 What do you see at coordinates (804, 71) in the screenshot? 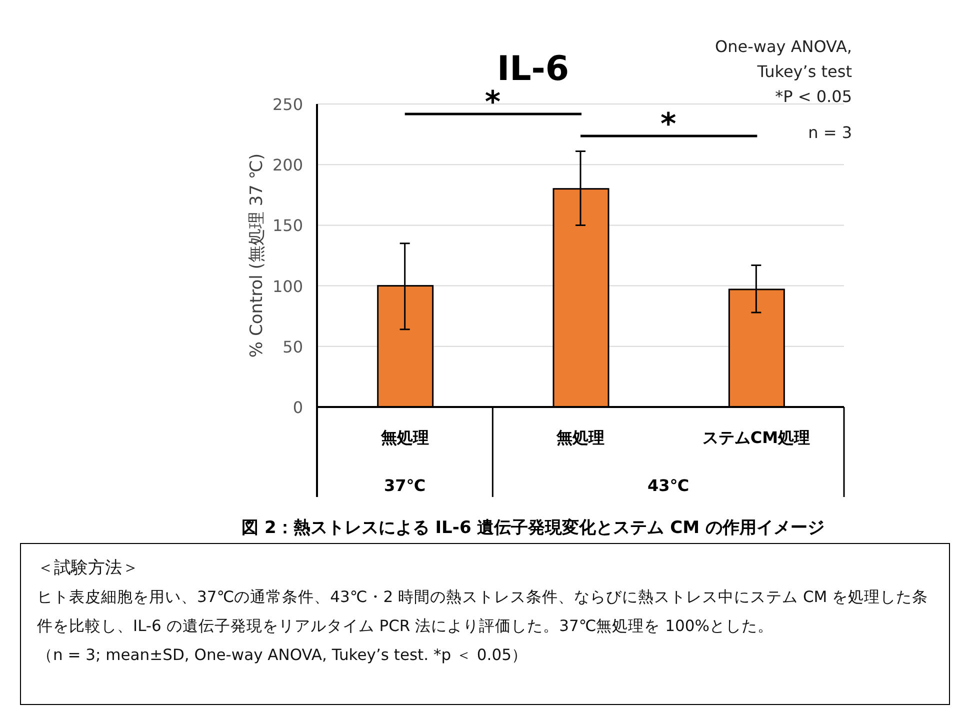
I see `text: Tukey’s test` at bounding box center [804, 71].